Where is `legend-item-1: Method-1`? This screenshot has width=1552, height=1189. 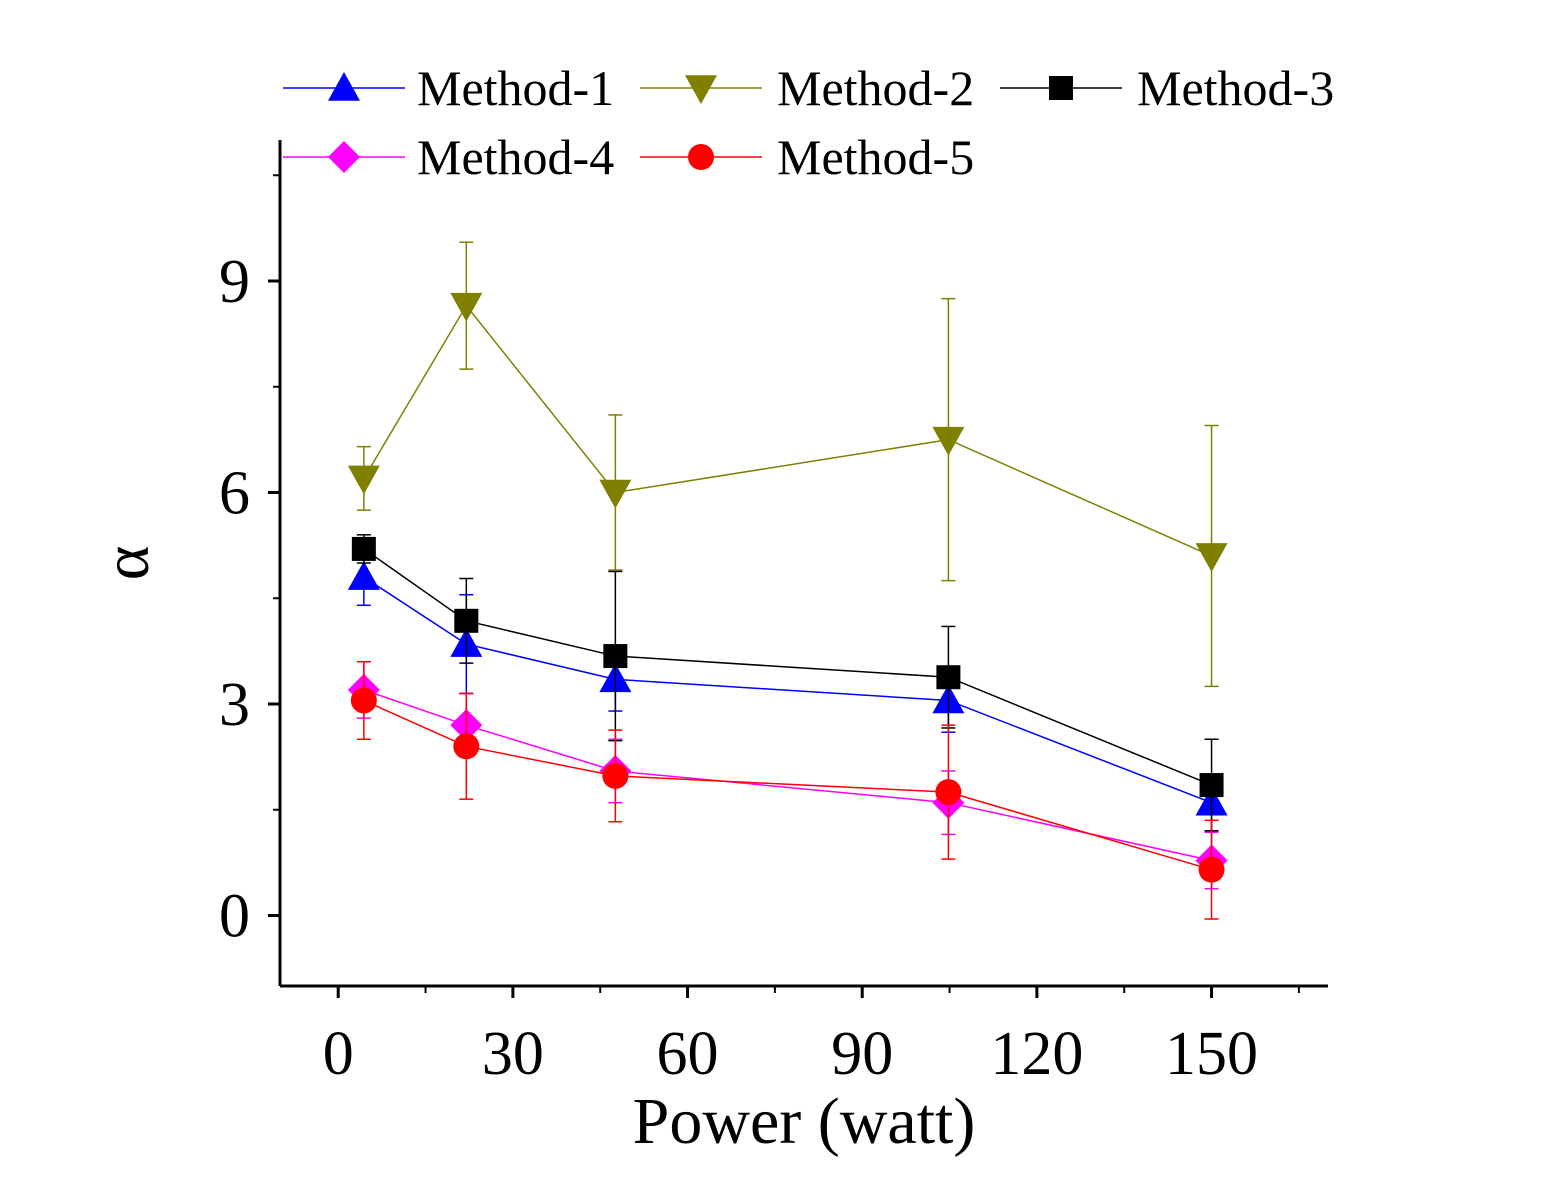
legend-item-1: Method-1 is located at coordinates (448, 88).